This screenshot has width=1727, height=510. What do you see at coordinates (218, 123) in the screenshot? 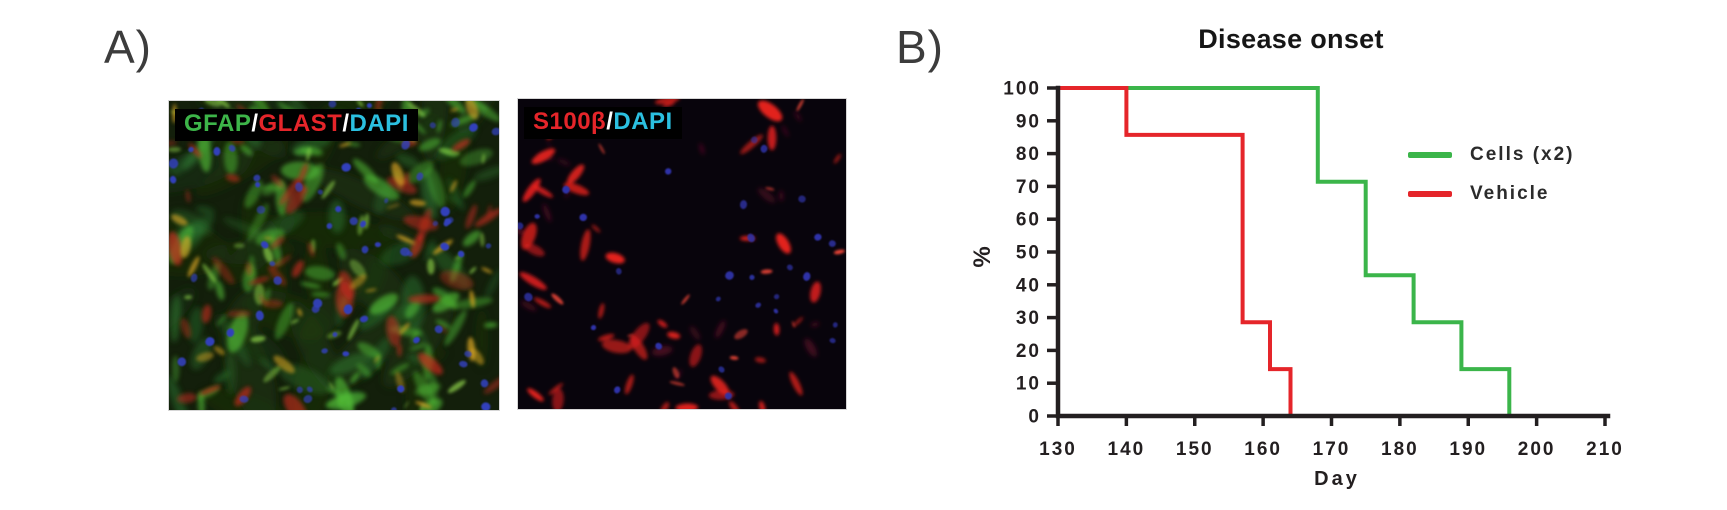
I see `caption-part: GFAP` at bounding box center [218, 123].